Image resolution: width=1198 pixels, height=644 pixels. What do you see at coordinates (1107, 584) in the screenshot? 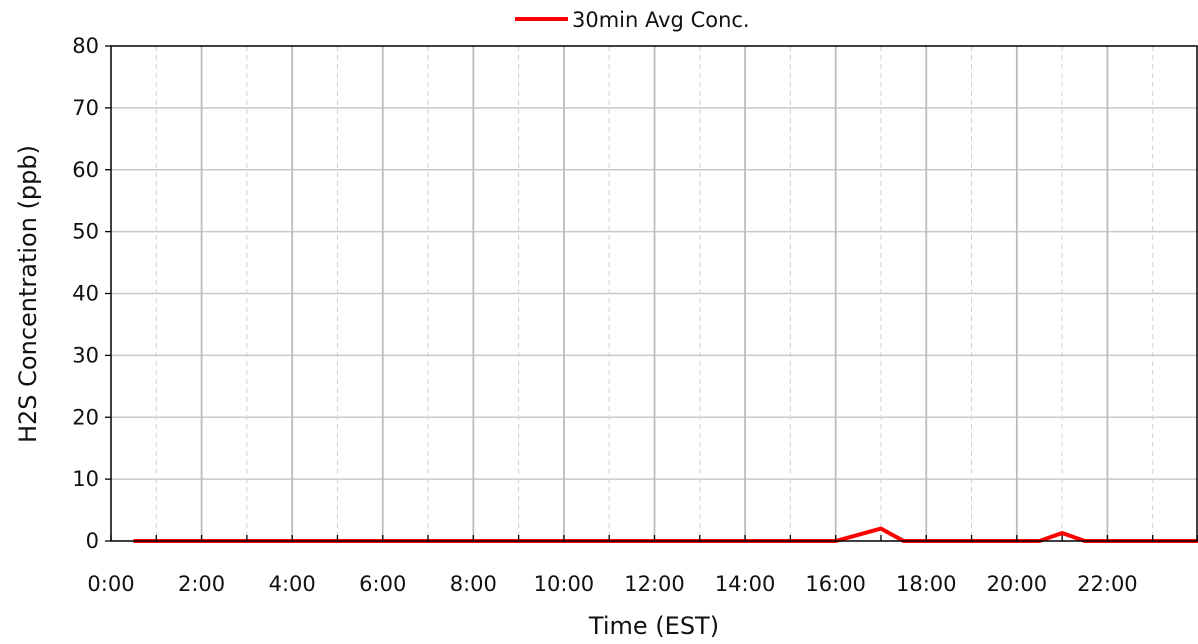
I see `x-tick-label: 22:00` at bounding box center [1107, 584].